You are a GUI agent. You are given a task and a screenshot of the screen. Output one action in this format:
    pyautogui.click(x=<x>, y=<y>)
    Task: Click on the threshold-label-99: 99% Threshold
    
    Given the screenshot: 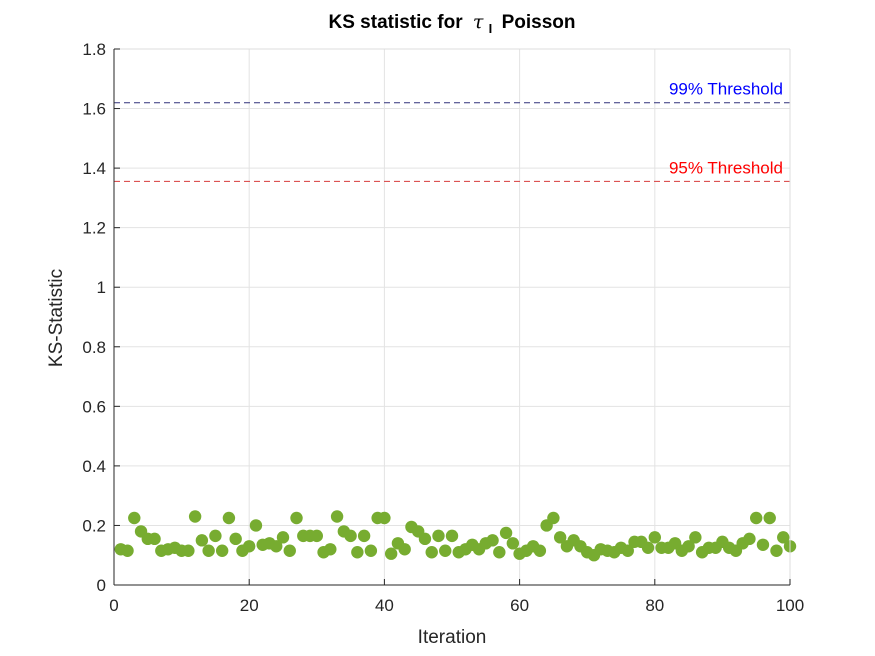 What is the action you would take?
    pyautogui.click(x=726, y=89)
    